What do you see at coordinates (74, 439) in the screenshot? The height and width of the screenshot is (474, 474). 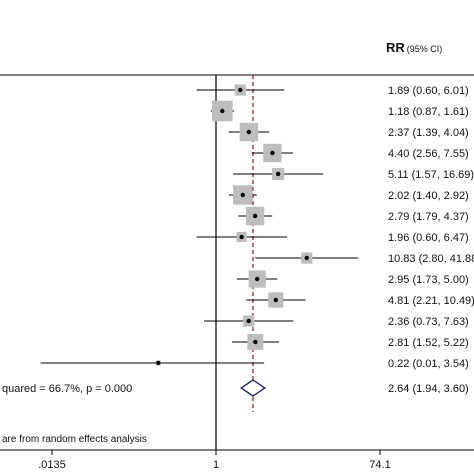 I see `footnote: are from random effects analysis` at bounding box center [74, 439].